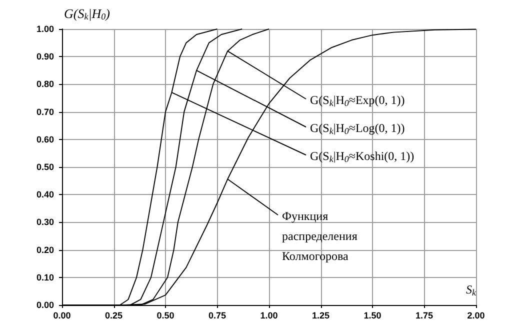  What do you see at coordinates (45, 222) in the screenshot?
I see `y-tick-label: 0.30` at bounding box center [45, 222].